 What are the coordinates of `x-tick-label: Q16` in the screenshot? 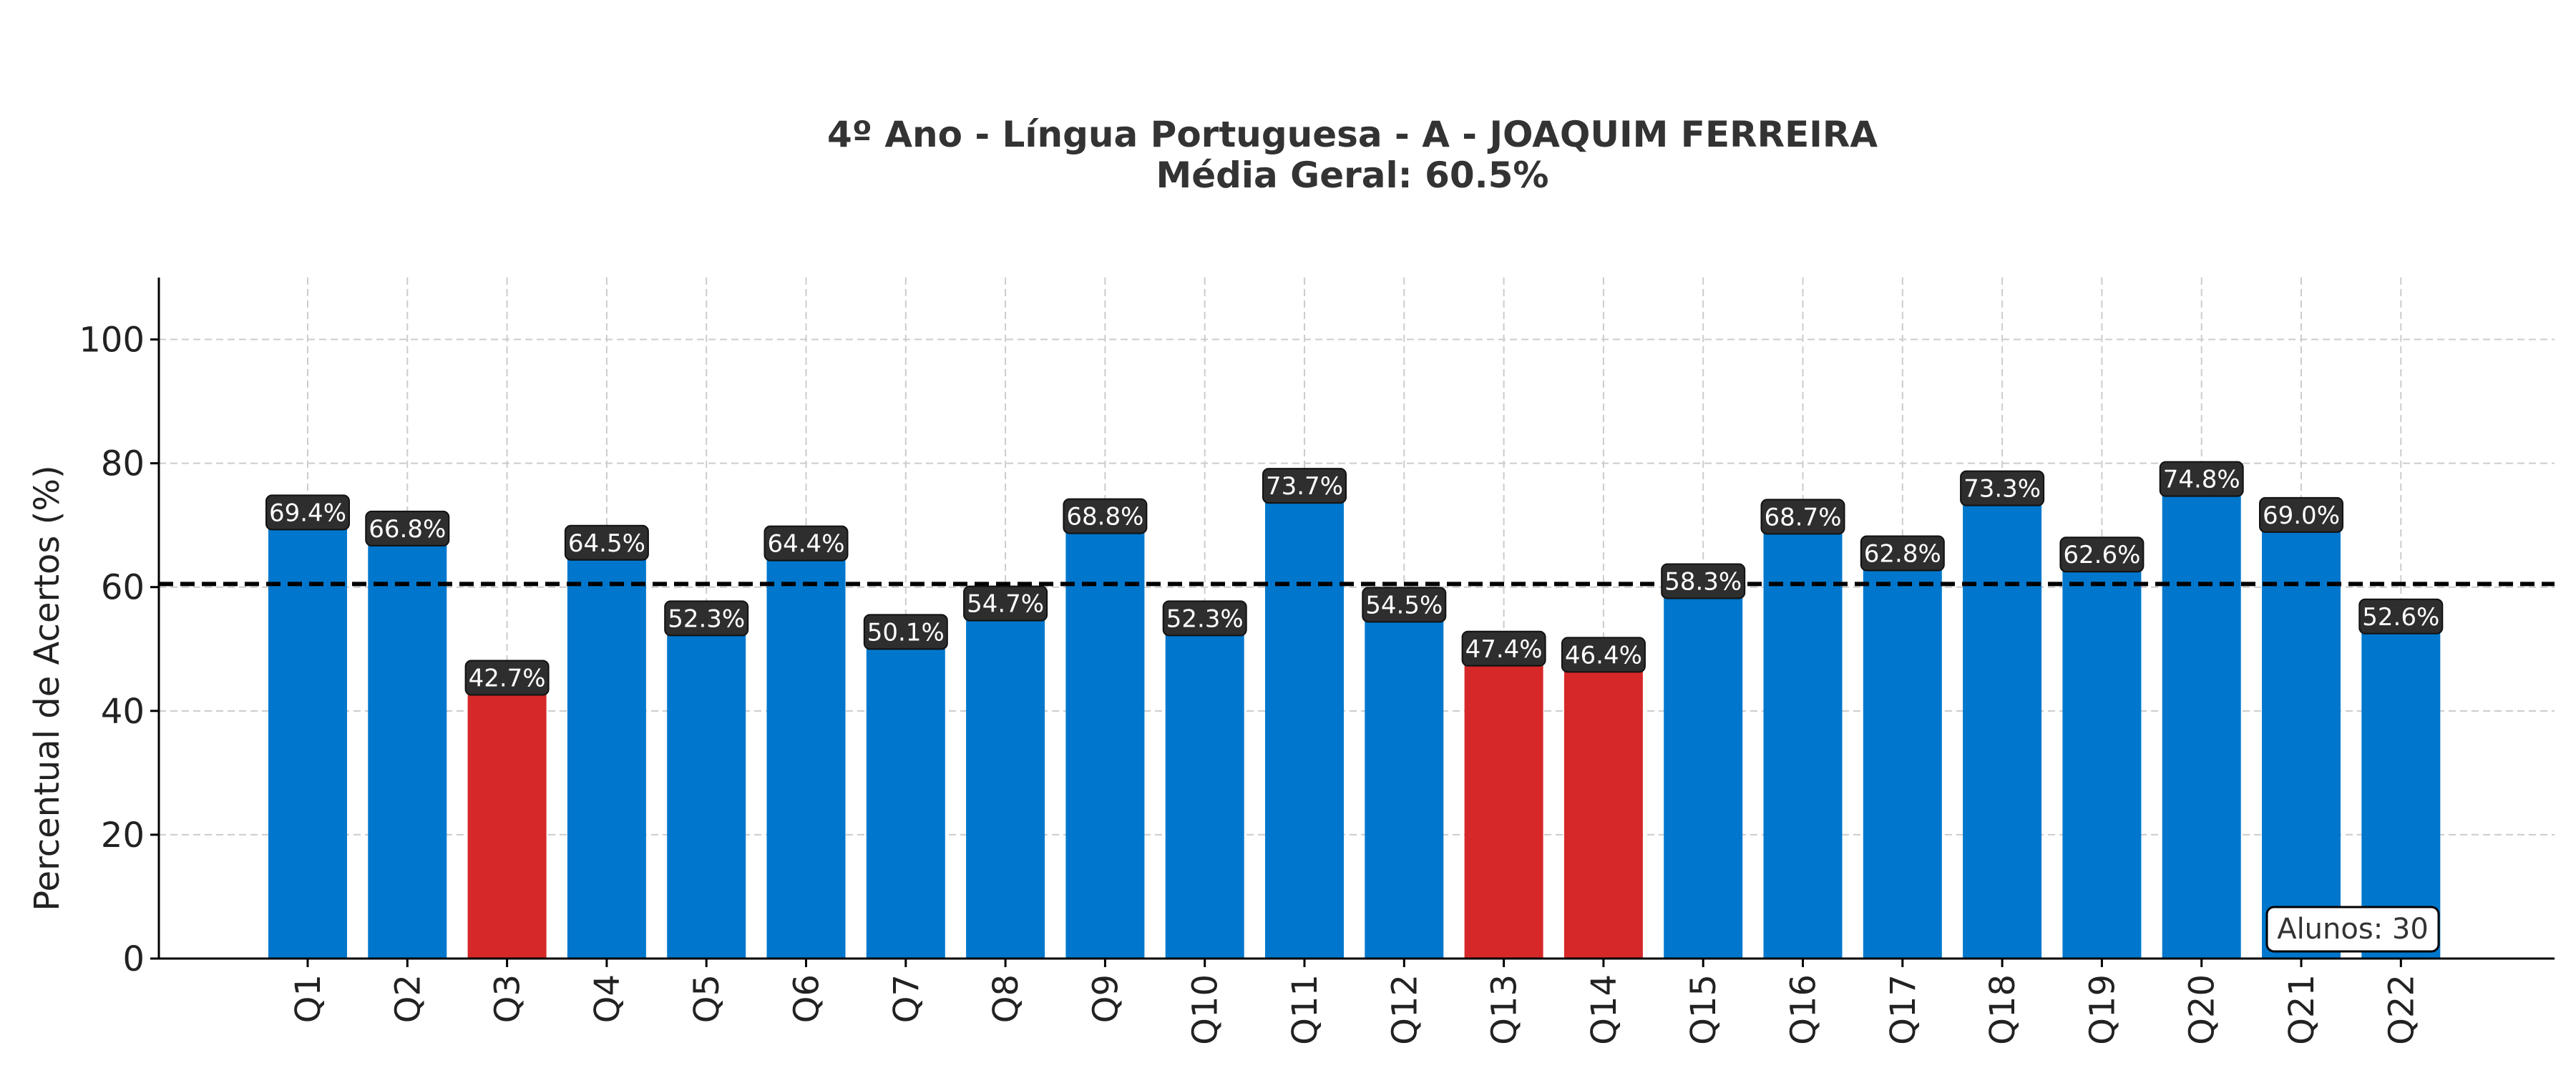 It's located at (1804, 1010).